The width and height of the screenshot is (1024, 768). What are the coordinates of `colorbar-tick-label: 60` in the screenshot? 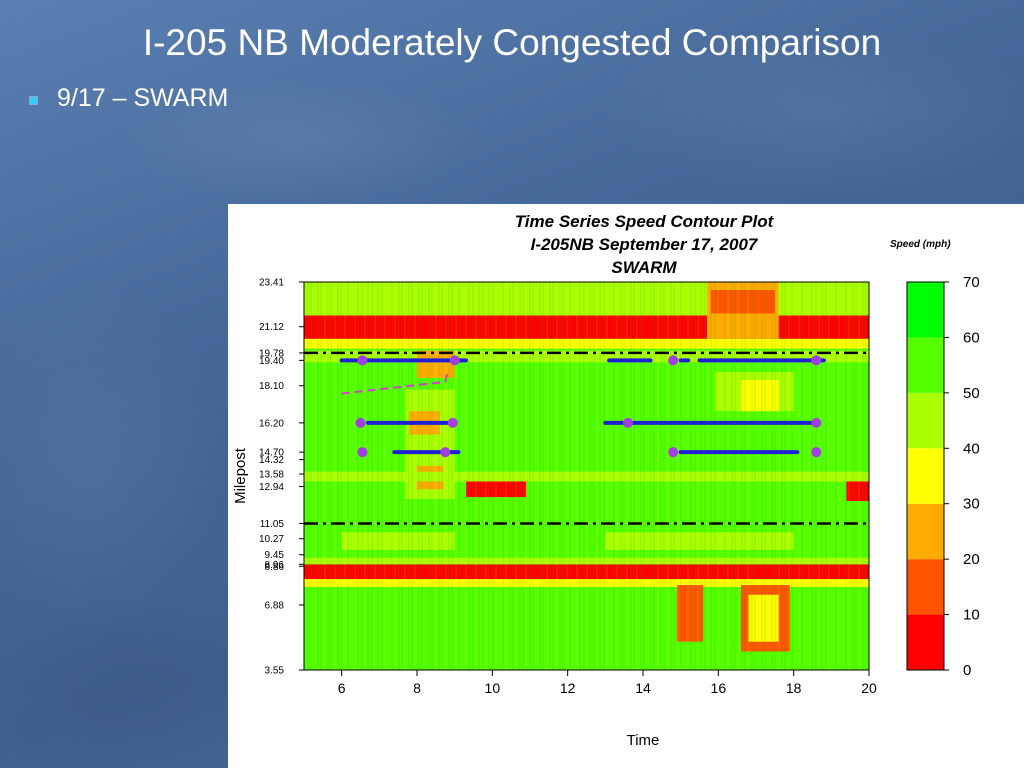 It's located at (971, 337).